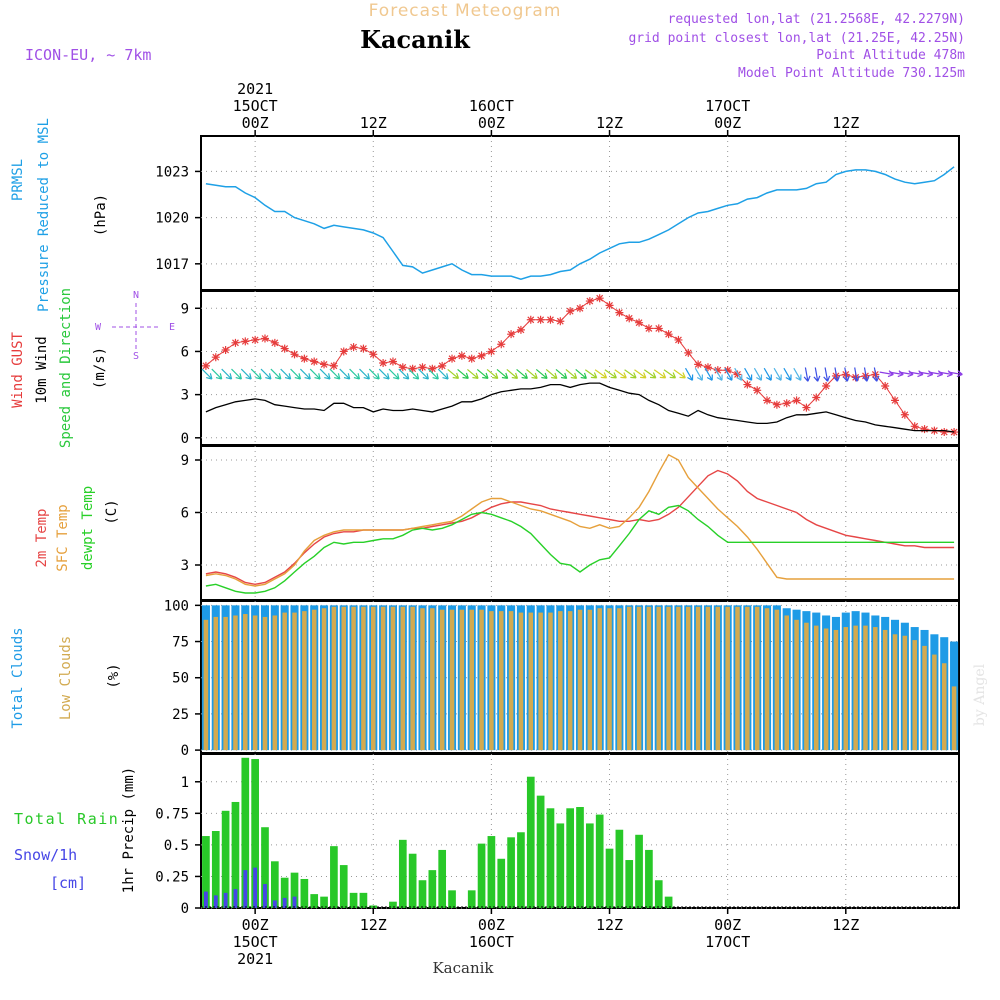 Image resolution: width=1000 pixels, height=1000 pixels. I want to click on prmsl-line, so click(580, 223).